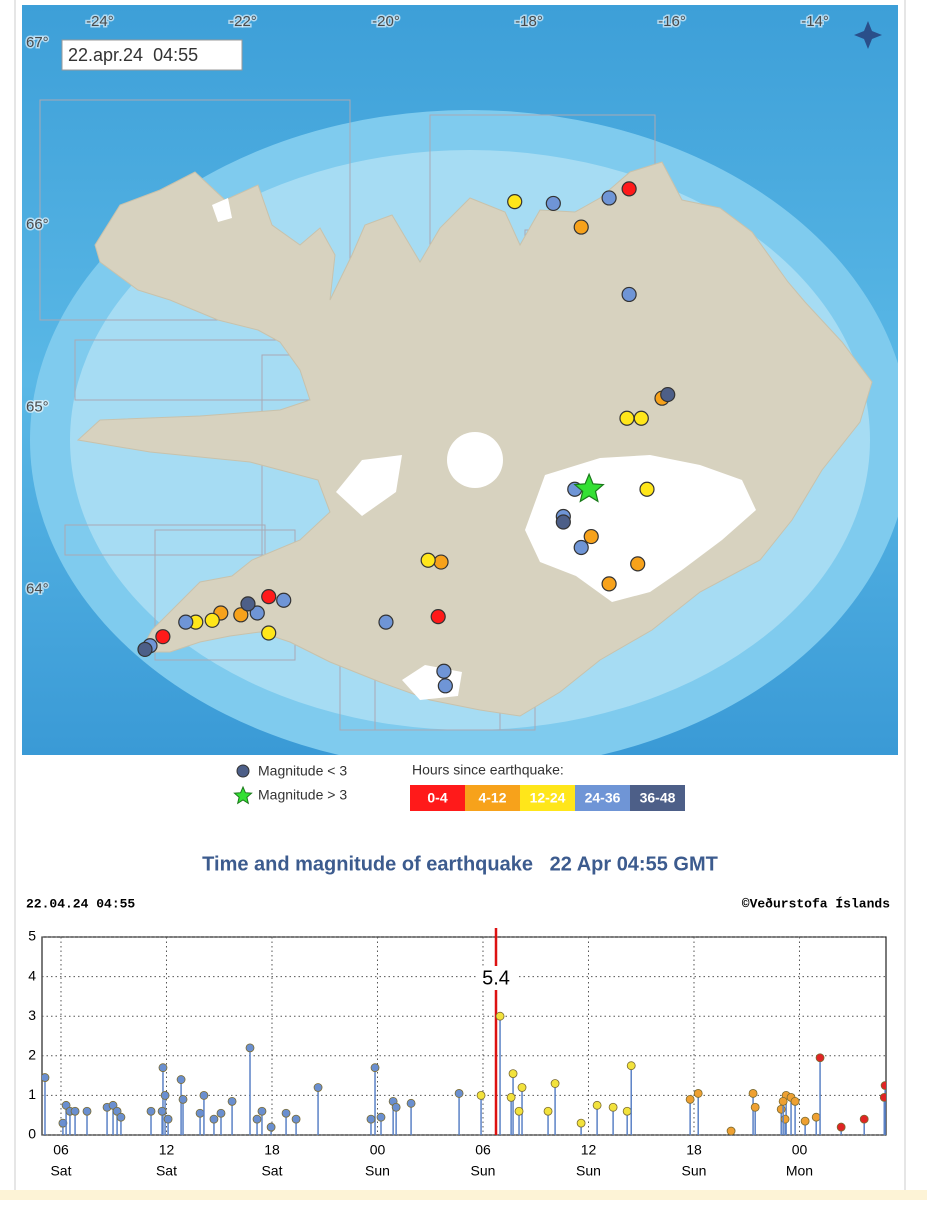 This screenshot has height=1205, width=927. I want to click on y-tick-label: 5, so click(32, 936).